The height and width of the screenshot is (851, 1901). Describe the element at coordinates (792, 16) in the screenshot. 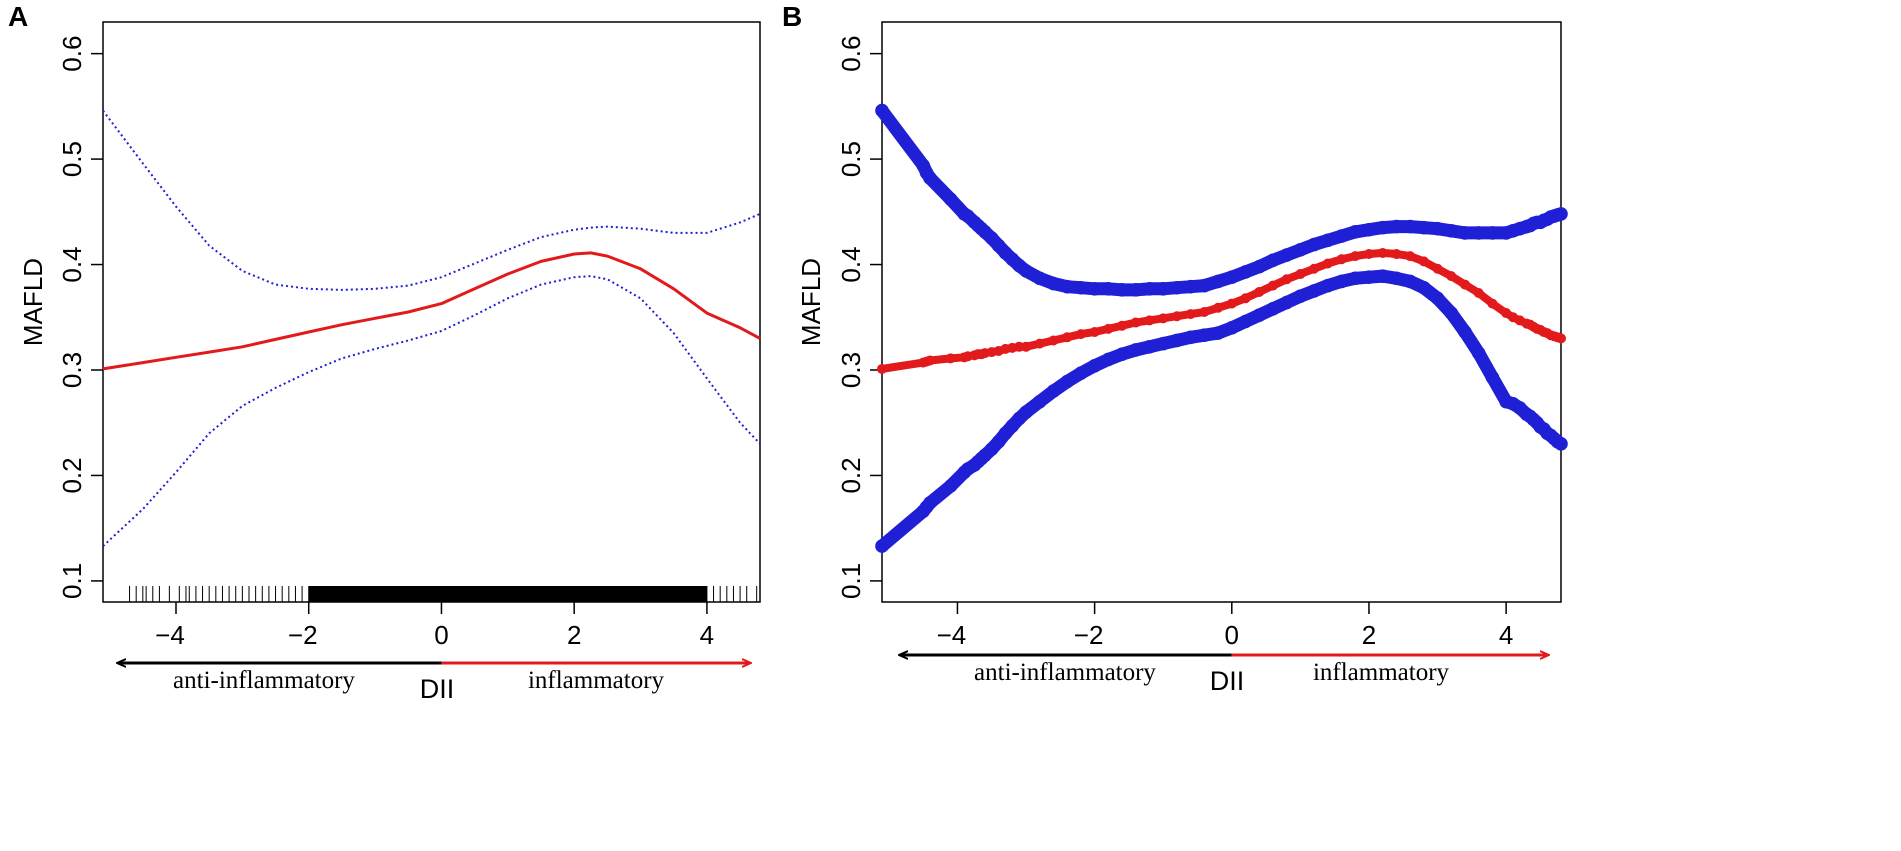

I see `panel-letter: B` at that location.